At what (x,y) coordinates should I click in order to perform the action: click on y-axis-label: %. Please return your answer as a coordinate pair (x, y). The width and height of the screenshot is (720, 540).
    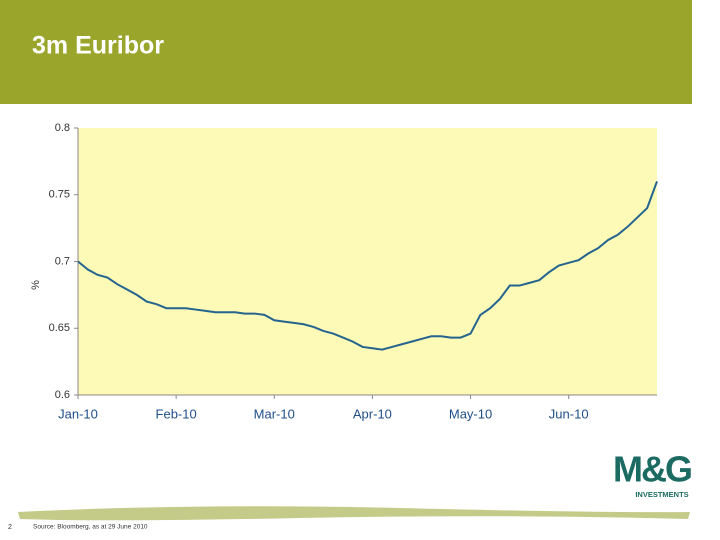
    Looking at the image, I should click on (36, 285).